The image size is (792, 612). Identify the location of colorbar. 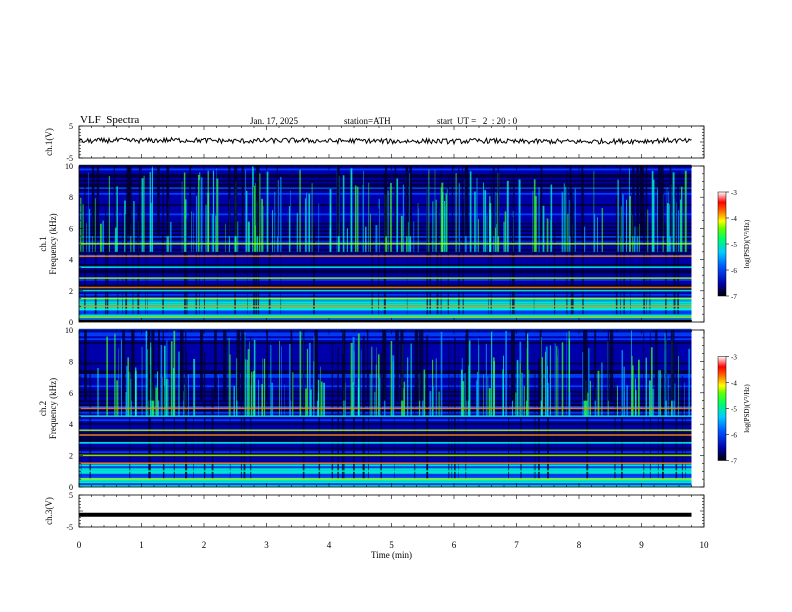
(722, 408).